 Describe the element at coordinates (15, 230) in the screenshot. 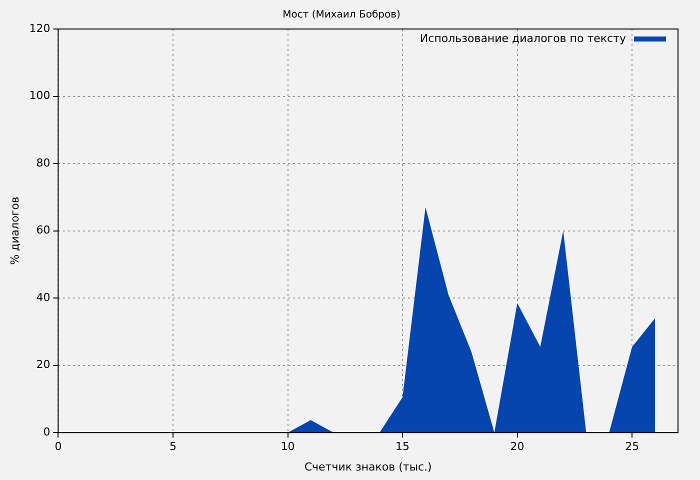

I see `y-axis-title: % диалогов` at that location.